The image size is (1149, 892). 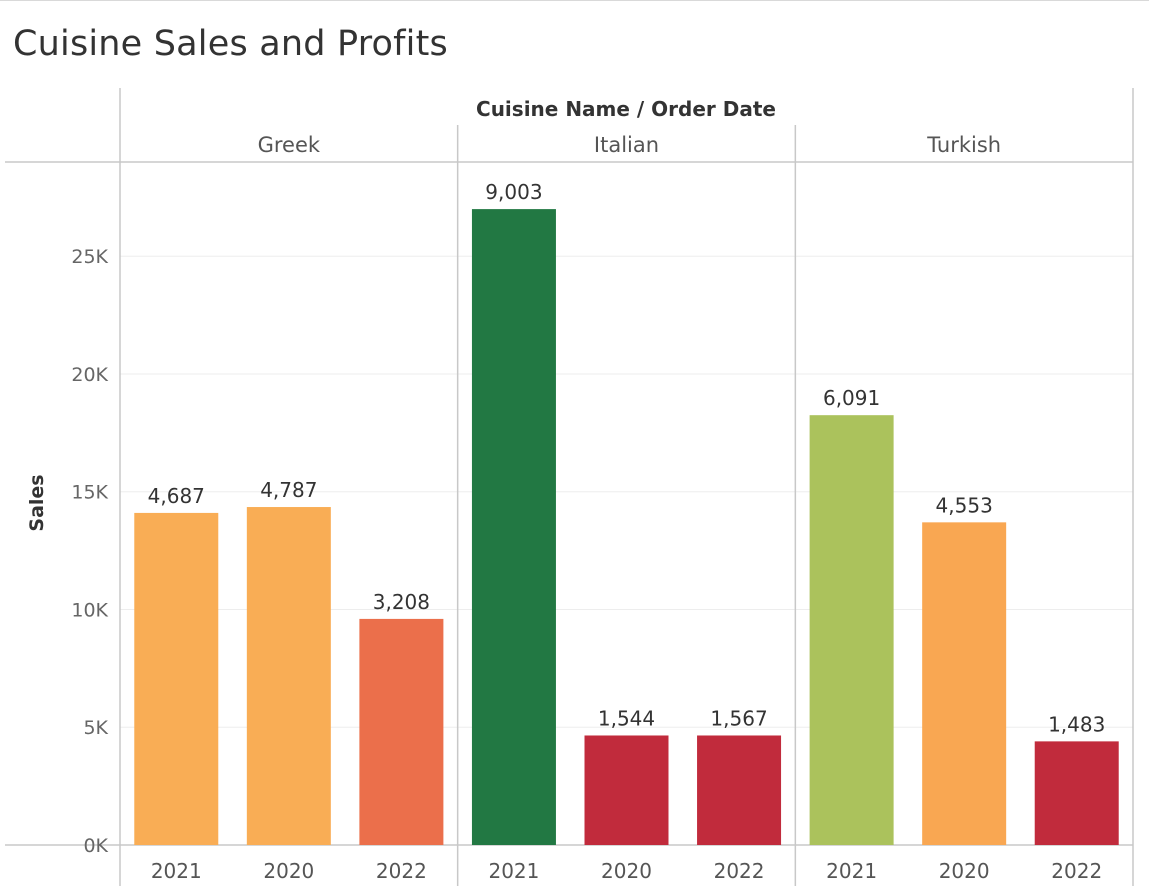 What do you see at coordinates (401, 731) in the screenshot?
I see `bar-greek-2022` at bounding box center [401, 731].